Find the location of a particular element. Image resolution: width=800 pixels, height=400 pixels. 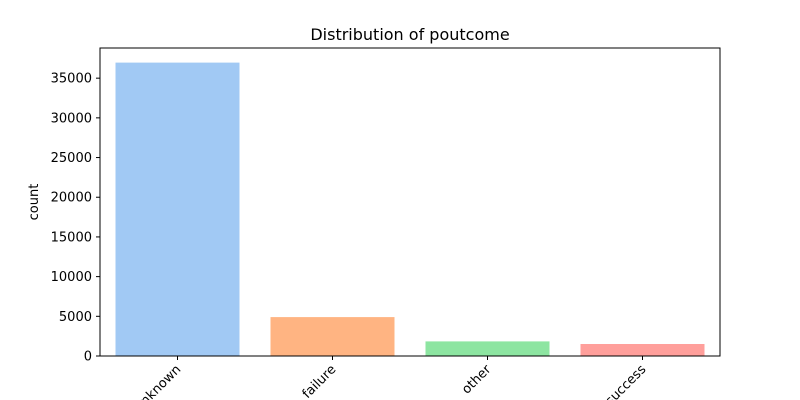

y-tick-label: 10000 is located at coordinates (71, 277).